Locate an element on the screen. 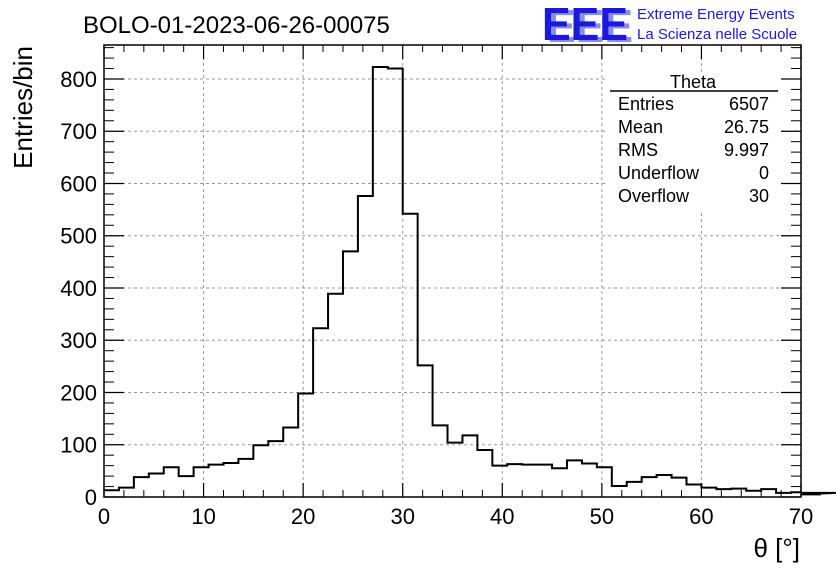 This screenshot has width=836, height=572. x-tick-label: 70 is located at coordinates (801, 516).